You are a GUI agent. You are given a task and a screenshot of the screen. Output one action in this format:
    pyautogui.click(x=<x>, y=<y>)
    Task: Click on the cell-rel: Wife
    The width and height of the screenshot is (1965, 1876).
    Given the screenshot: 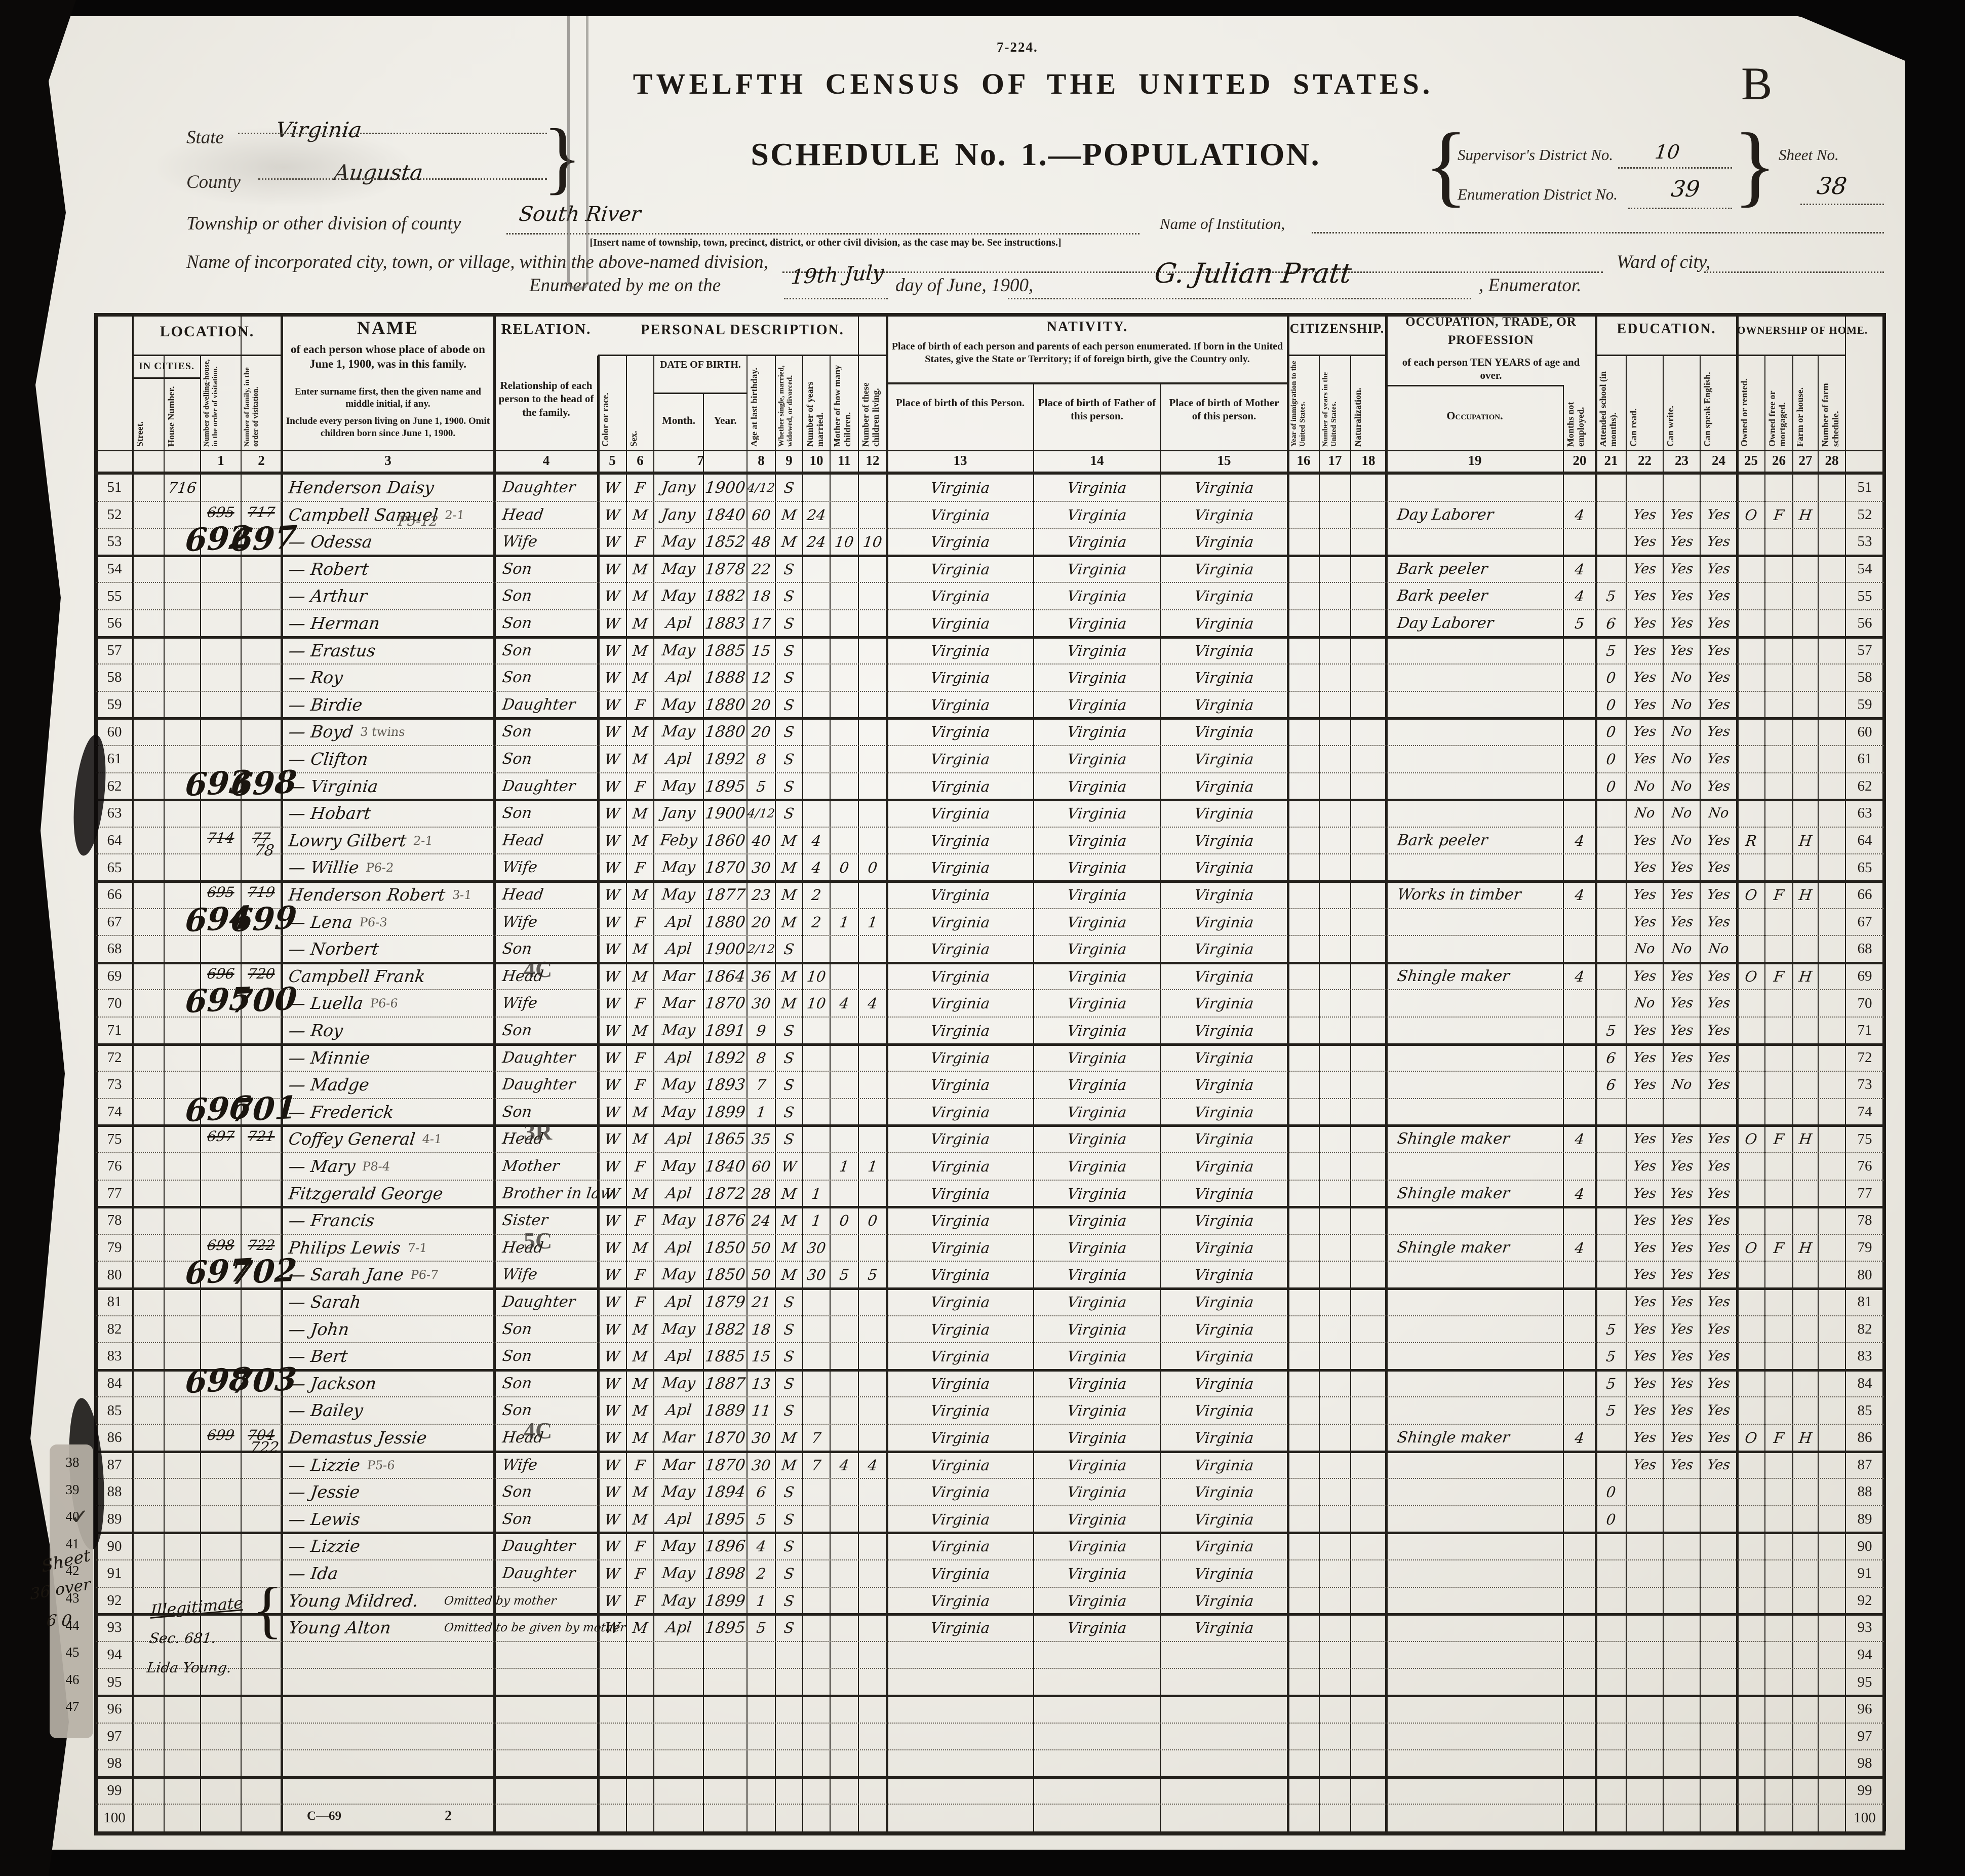 What is the action you would take?
    pyautogui.click(x=519, y=1465)
    